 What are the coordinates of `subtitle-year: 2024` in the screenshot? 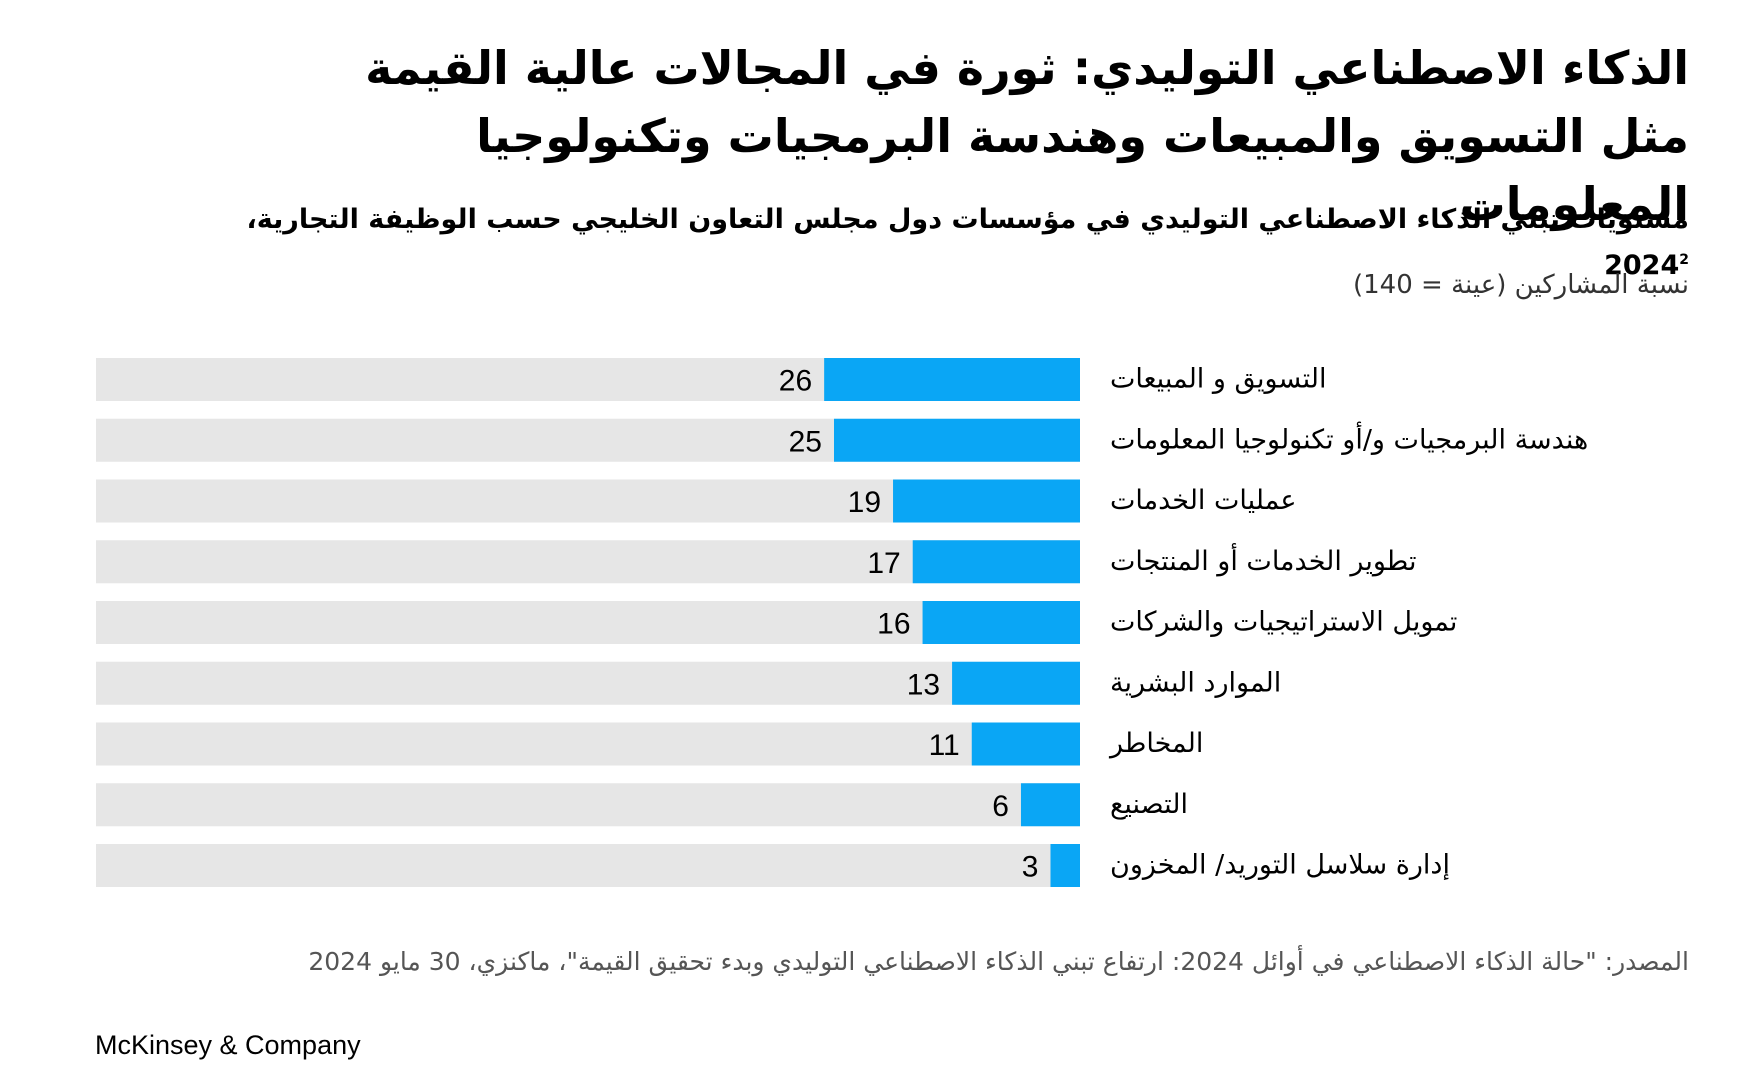 It's located at (1642, 265).